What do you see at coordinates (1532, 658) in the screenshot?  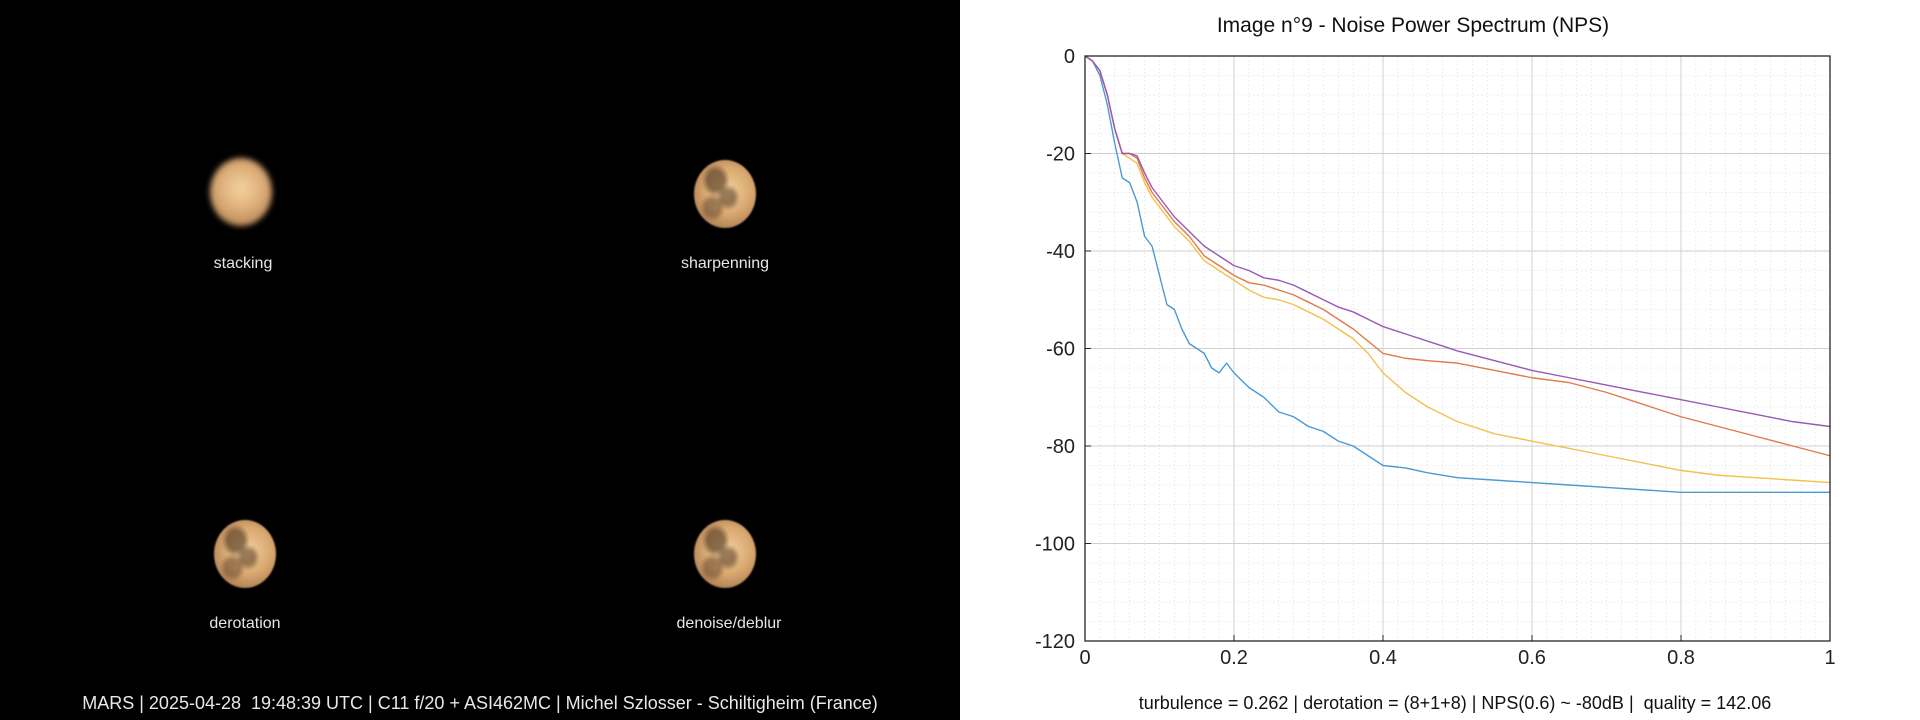 I see `x-tick-label: 0.6` at bounding box center [1532, 658].